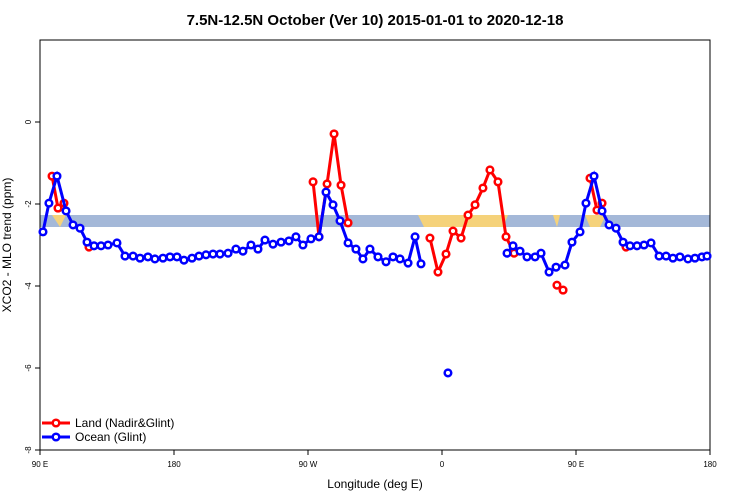 This screenshot has height=500, width=750. Describe the element at coordinates (110, 437) in the screenshot. I see `legend-label: Ocean (Glint)` at that location.